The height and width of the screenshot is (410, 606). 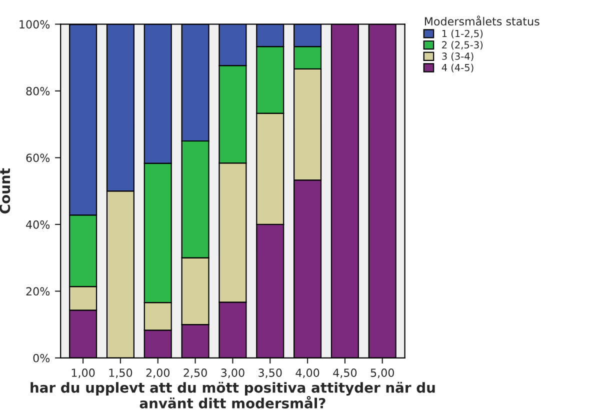 I want to click on legend-label: 2 (2,5-3), so click(x=462, y=45).